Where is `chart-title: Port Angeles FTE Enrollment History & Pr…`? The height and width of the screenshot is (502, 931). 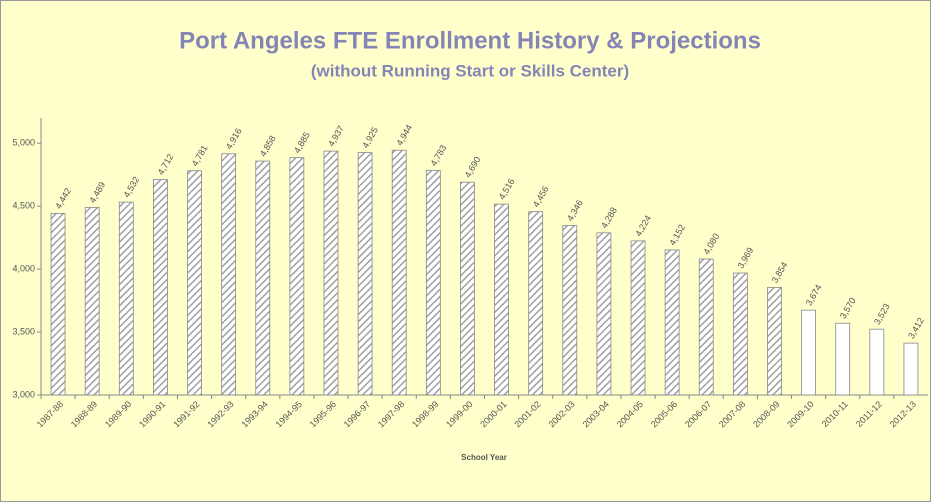 chart-title: Port Angeles FTE Enrollment History & Pr… is located at coordinates (470, 40).